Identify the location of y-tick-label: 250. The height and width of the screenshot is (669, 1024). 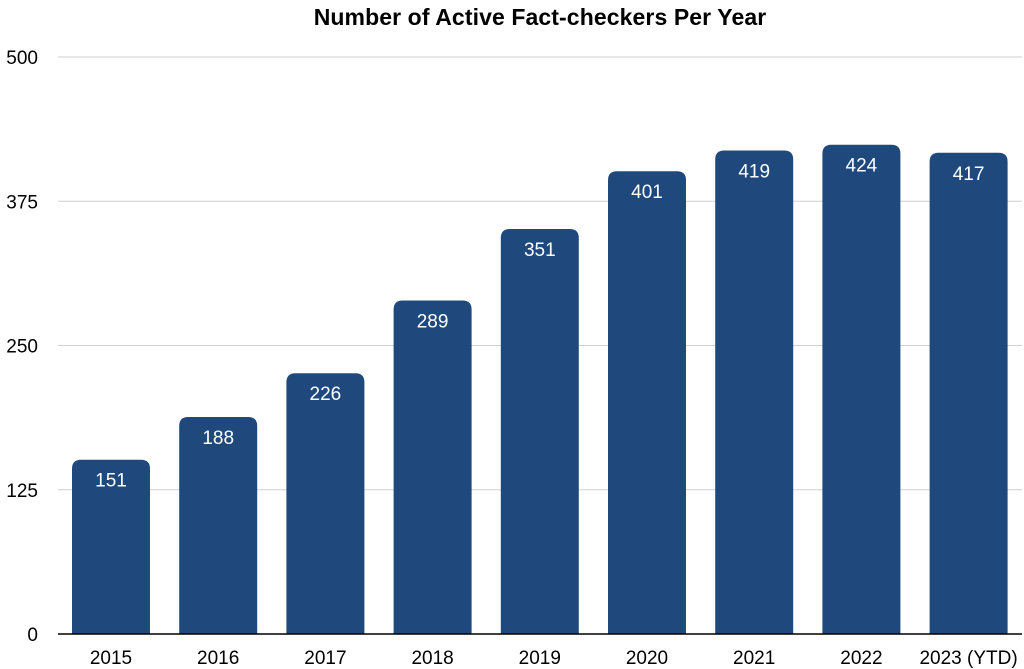
(22, 347).